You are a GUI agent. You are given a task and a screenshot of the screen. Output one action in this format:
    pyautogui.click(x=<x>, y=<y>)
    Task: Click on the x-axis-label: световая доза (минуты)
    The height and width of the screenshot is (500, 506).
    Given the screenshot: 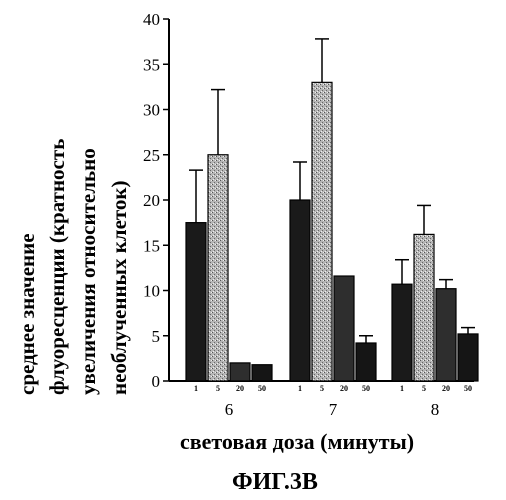 What is the action you would take?
    pyautogui.click(x=297, y=441)
    